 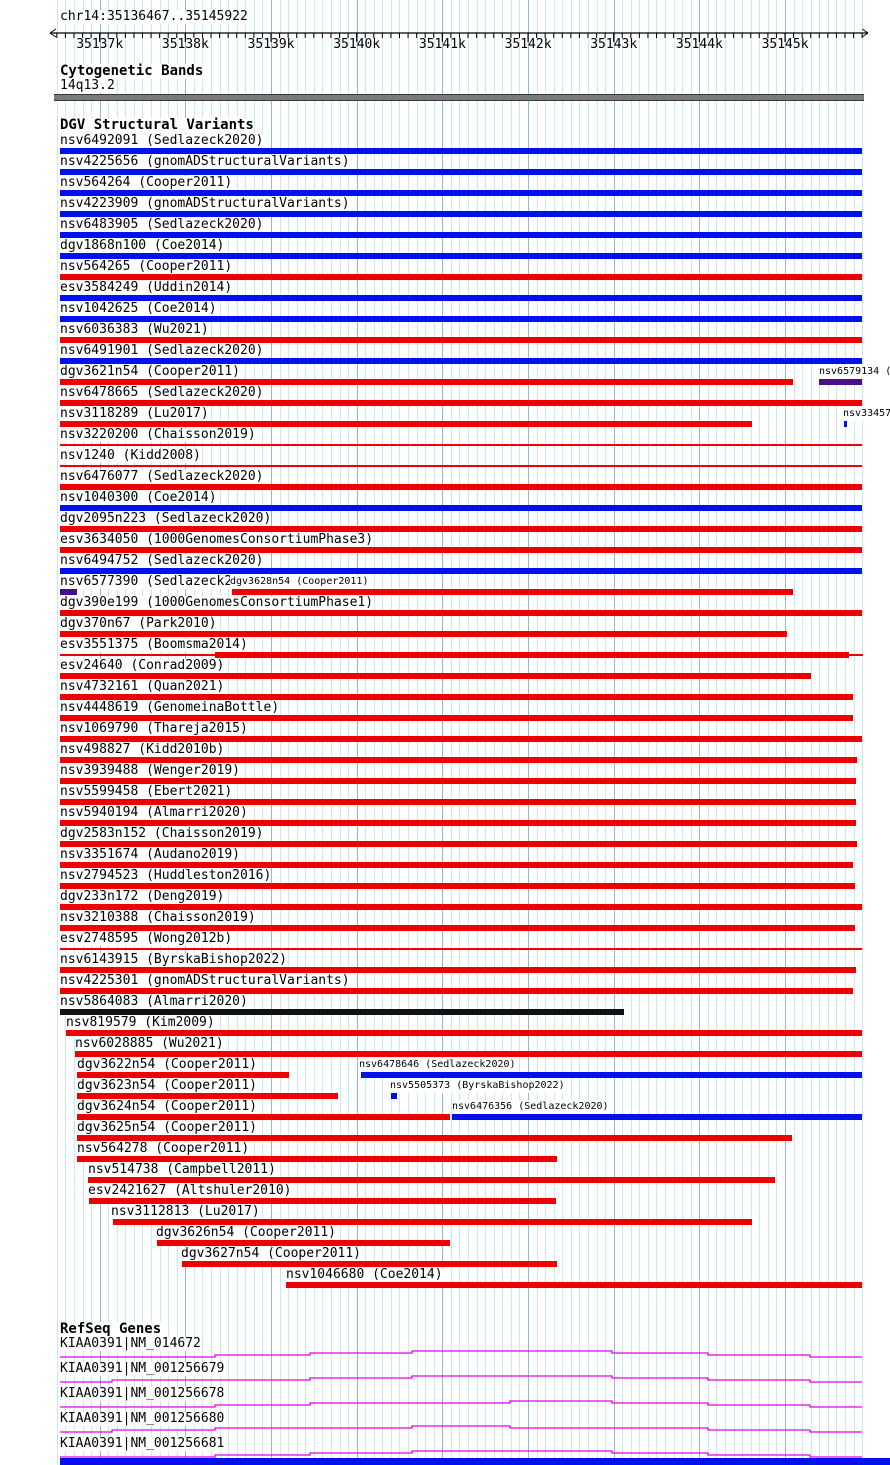 What do you see at coordinates (138, 497) in the screenshot?
I see `variant-label: nsv1040300 (Coe2014)` at bounding box center [138, 497].